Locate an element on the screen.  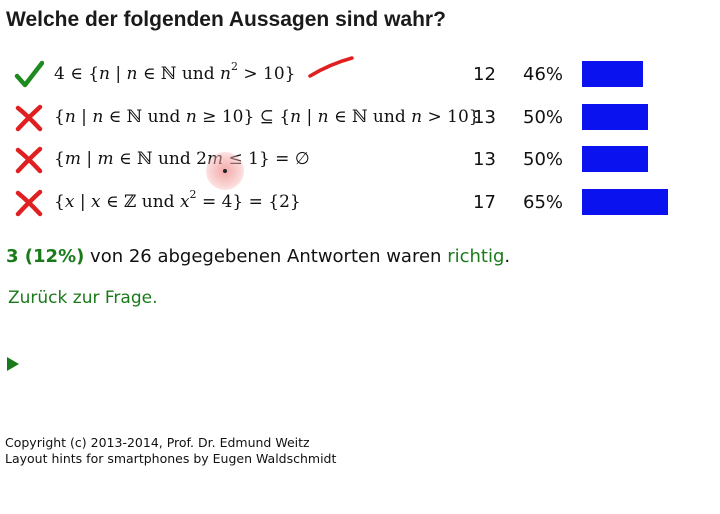
answer-statement-1: 4 ∈ {n | n ∈ ℕ und n2 > 10} is located at coordinates (175, 72).